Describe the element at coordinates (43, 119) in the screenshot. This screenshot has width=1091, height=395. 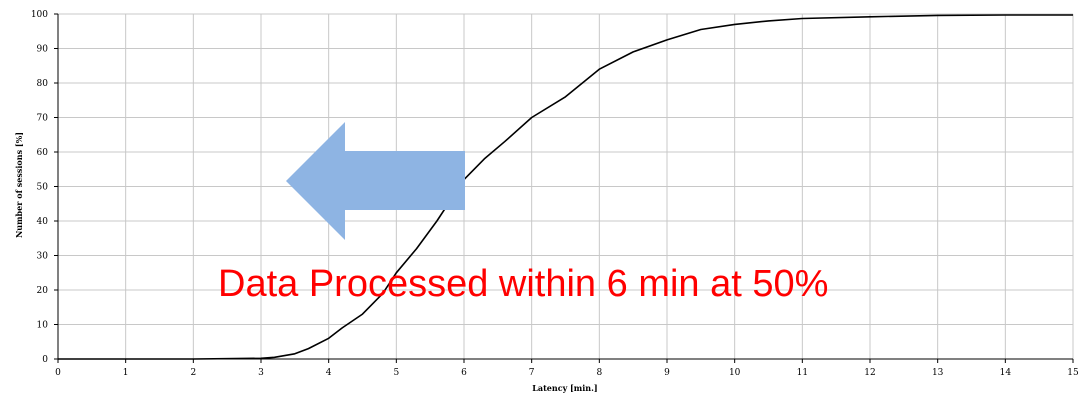
I see `y-tick-label: 70` at that location.